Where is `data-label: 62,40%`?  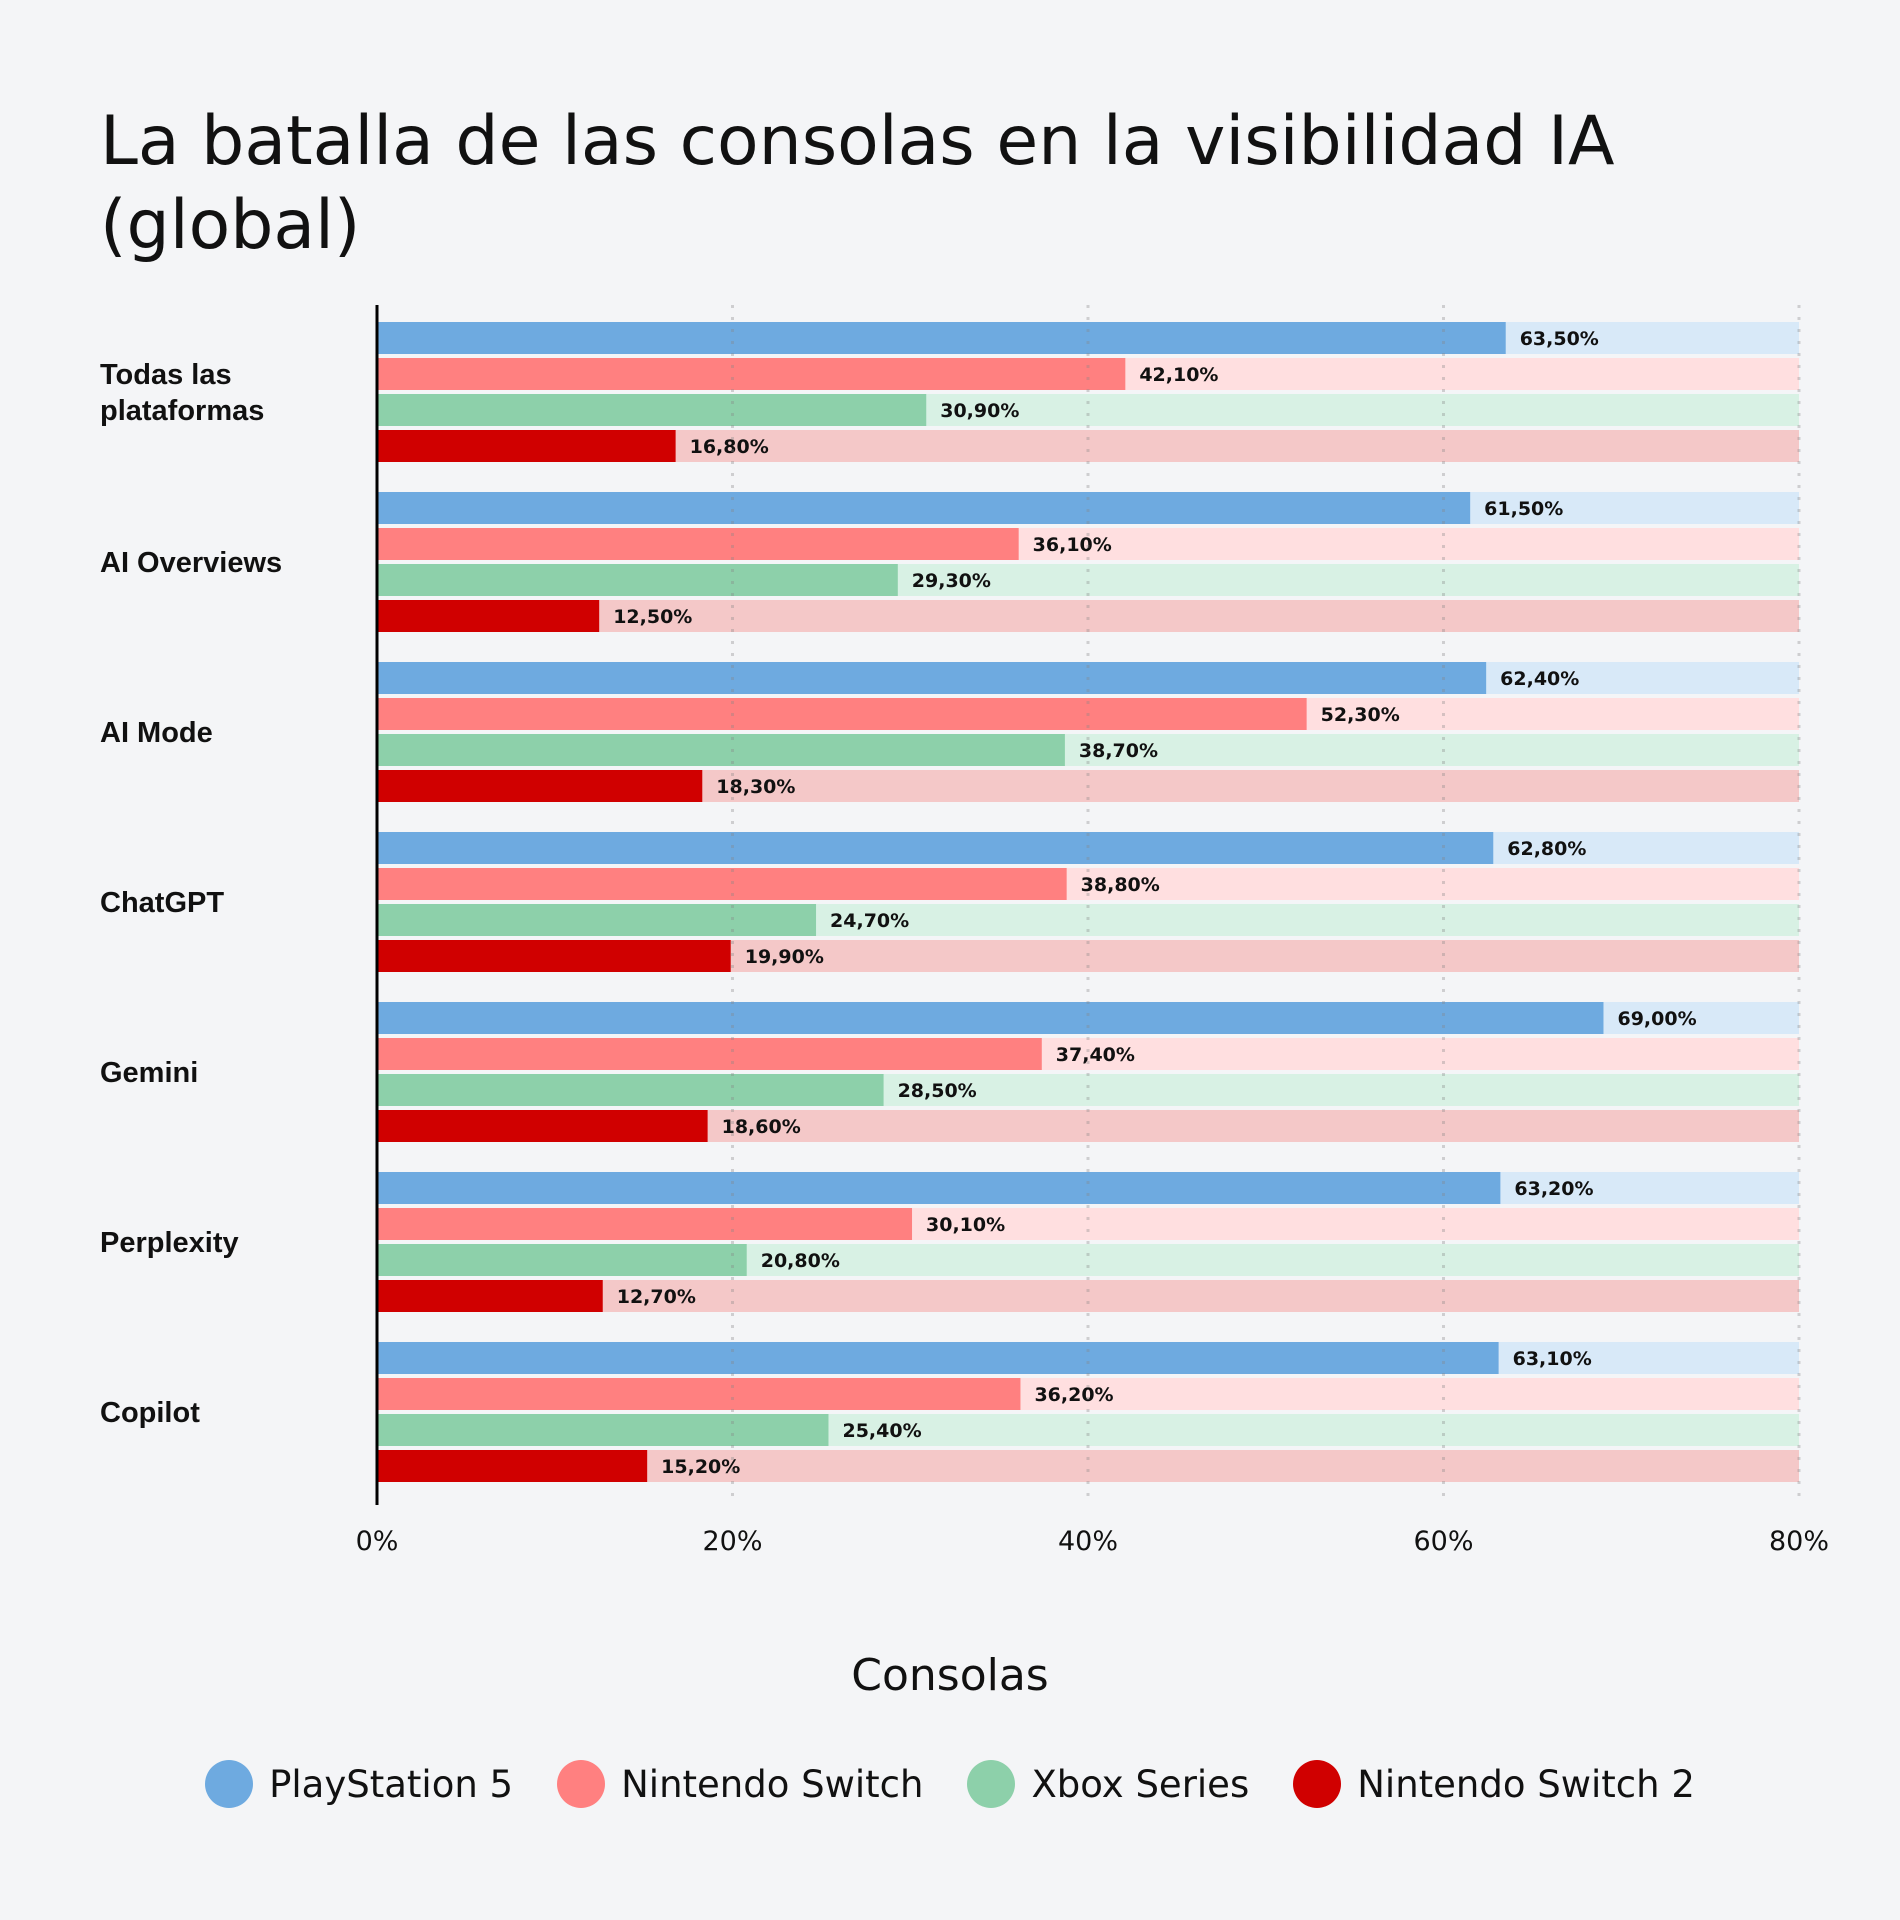 data-label: 62,40% is located at coordinates (1539, 679).